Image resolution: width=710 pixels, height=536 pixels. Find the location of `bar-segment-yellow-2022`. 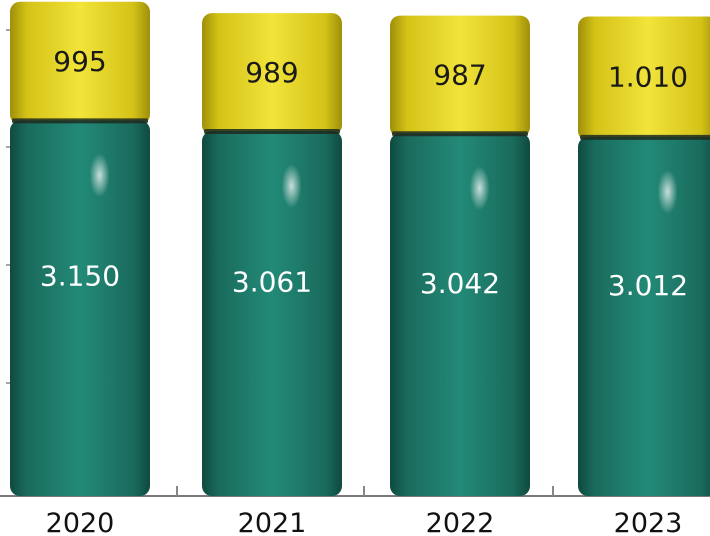

bar-segment-yellow-2022 is located at coordinates (460, 76).